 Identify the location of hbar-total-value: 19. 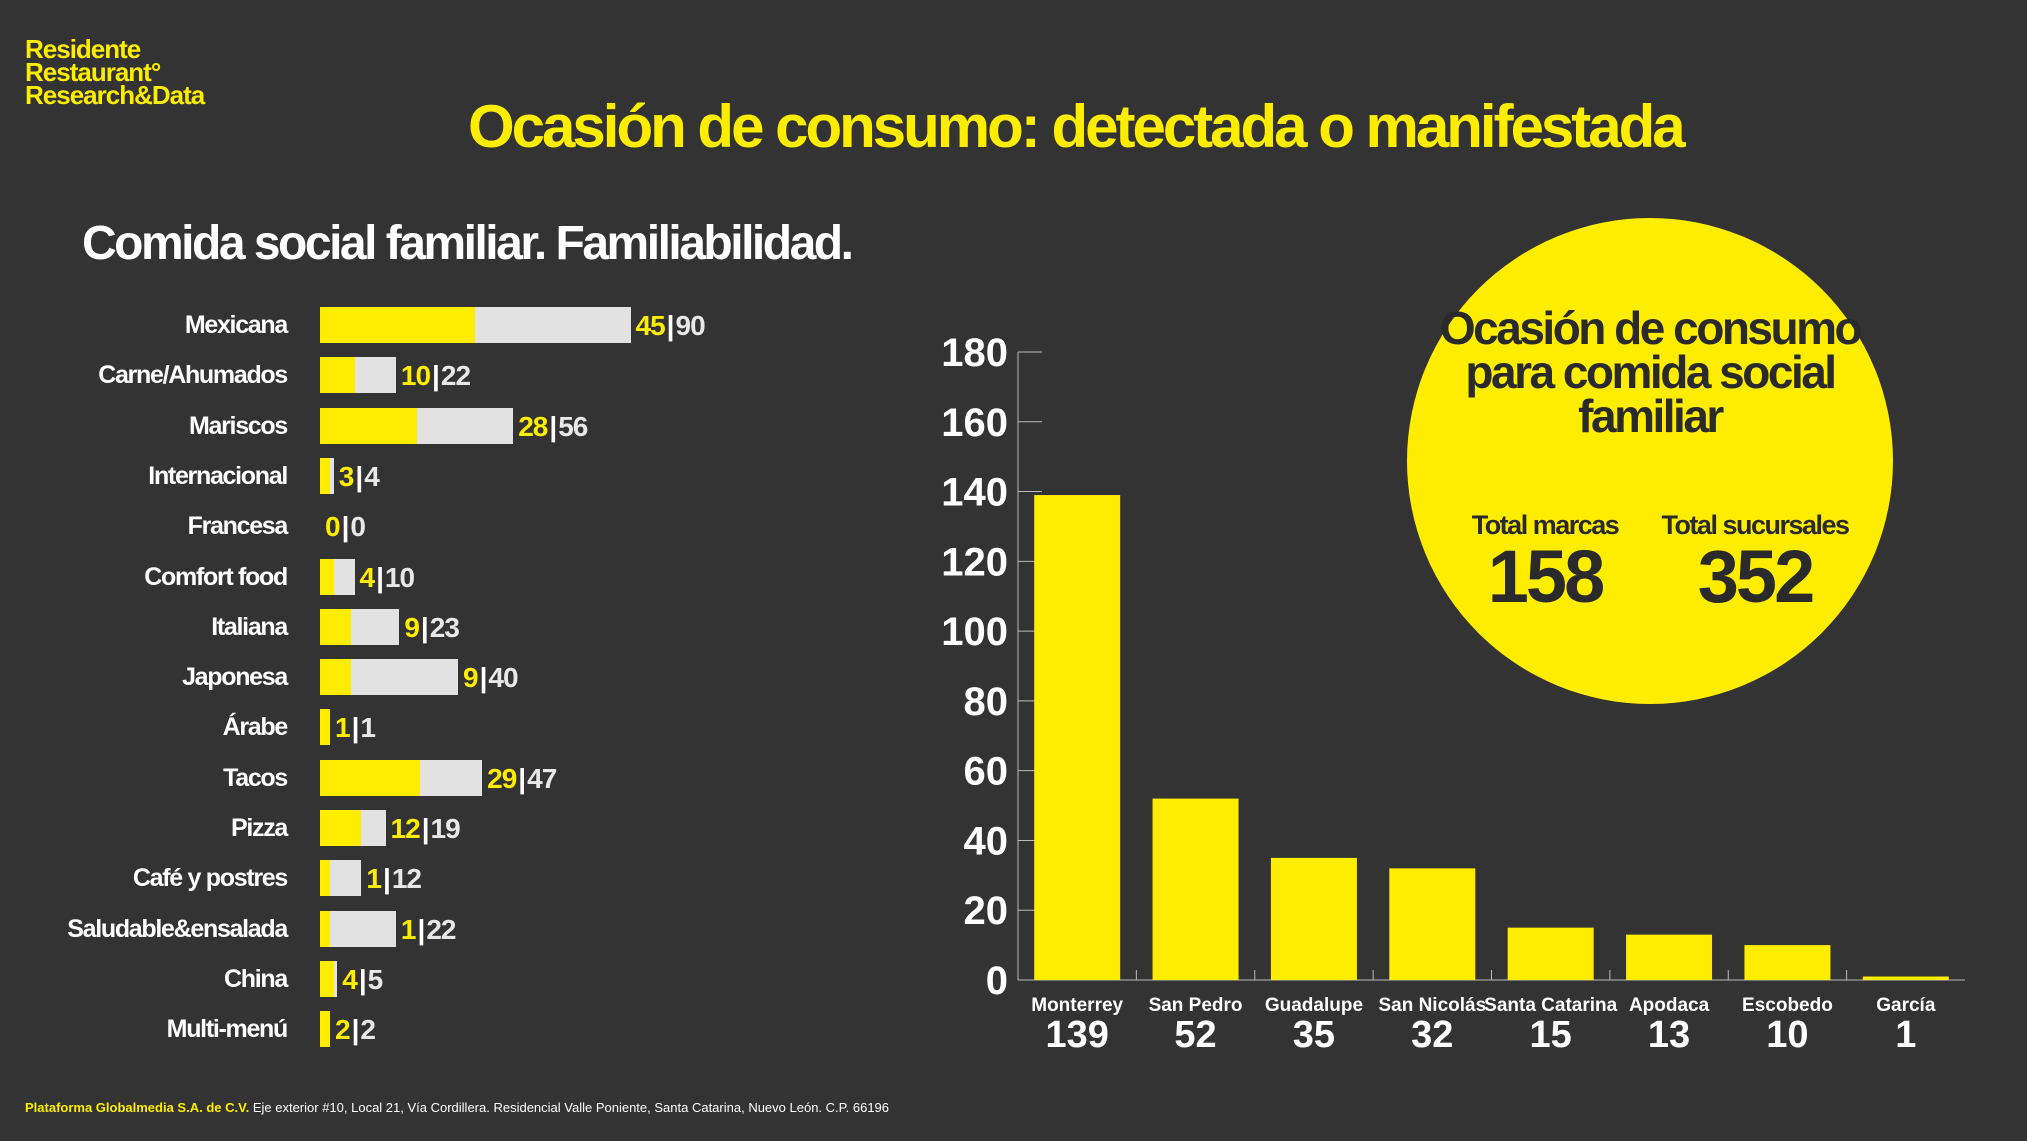
(445, 828).